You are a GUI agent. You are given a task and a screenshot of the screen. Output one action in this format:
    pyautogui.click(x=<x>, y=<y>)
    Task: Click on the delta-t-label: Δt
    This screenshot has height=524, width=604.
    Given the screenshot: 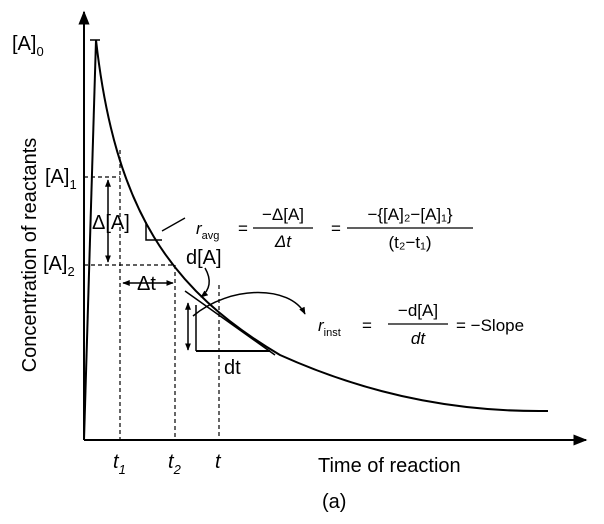 What is the action you would take?
    pyautogui.click(x=146, y=284)
    